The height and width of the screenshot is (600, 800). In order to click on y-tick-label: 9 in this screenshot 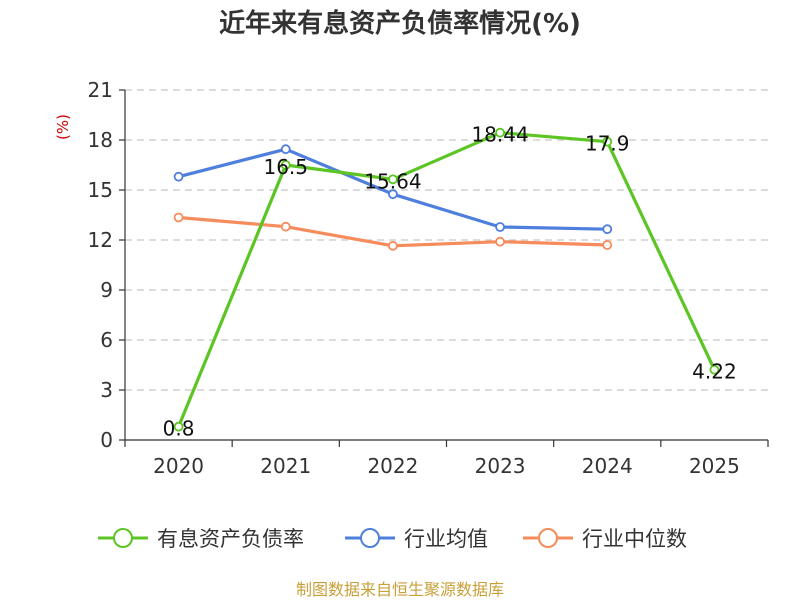, I will do `click(106, 290)`.